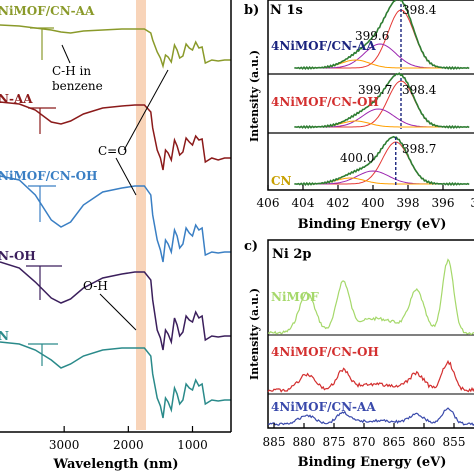 This screenshot has height=474, width=474. I want to click on b-name-oh: 4NiMOF/CN-OH, so click(325, 102).